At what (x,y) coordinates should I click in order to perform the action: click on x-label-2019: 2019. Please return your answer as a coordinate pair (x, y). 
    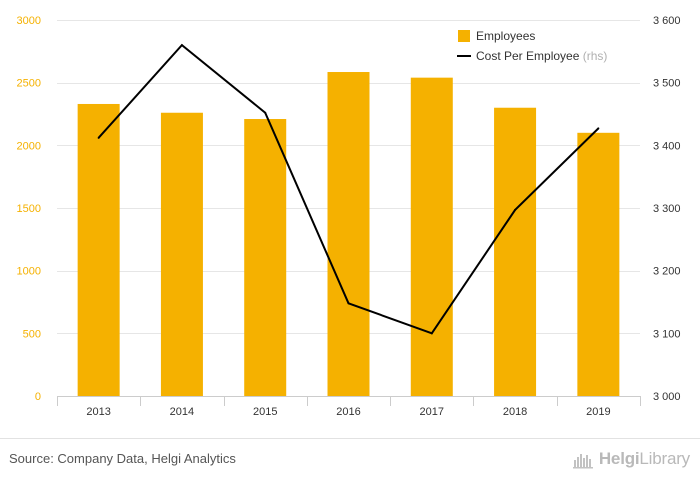
    Looking at the image, I should click on (598, 412).